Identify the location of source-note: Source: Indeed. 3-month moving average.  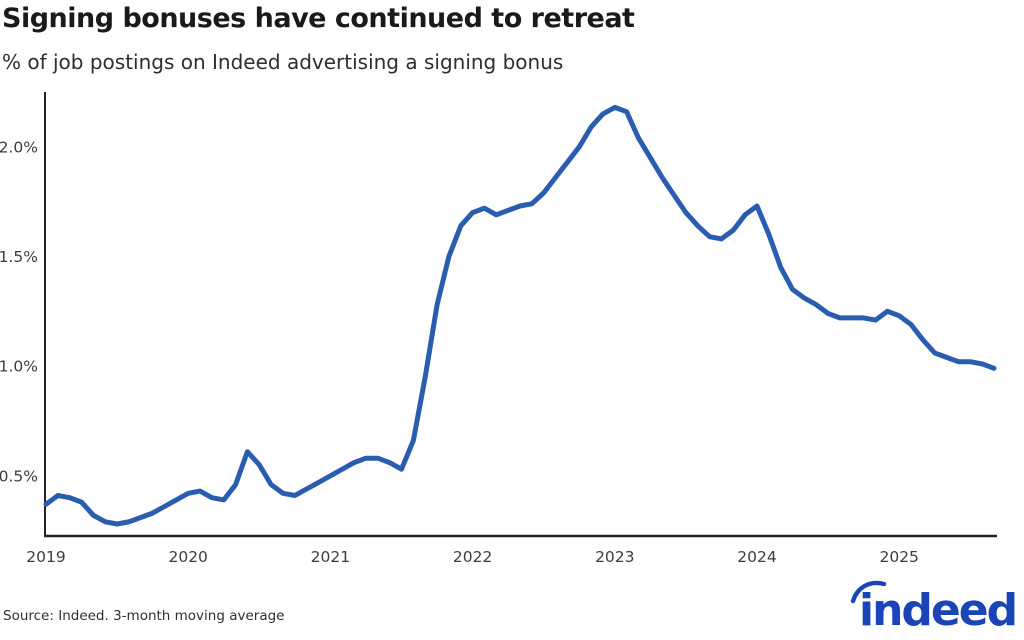
(144, 616).